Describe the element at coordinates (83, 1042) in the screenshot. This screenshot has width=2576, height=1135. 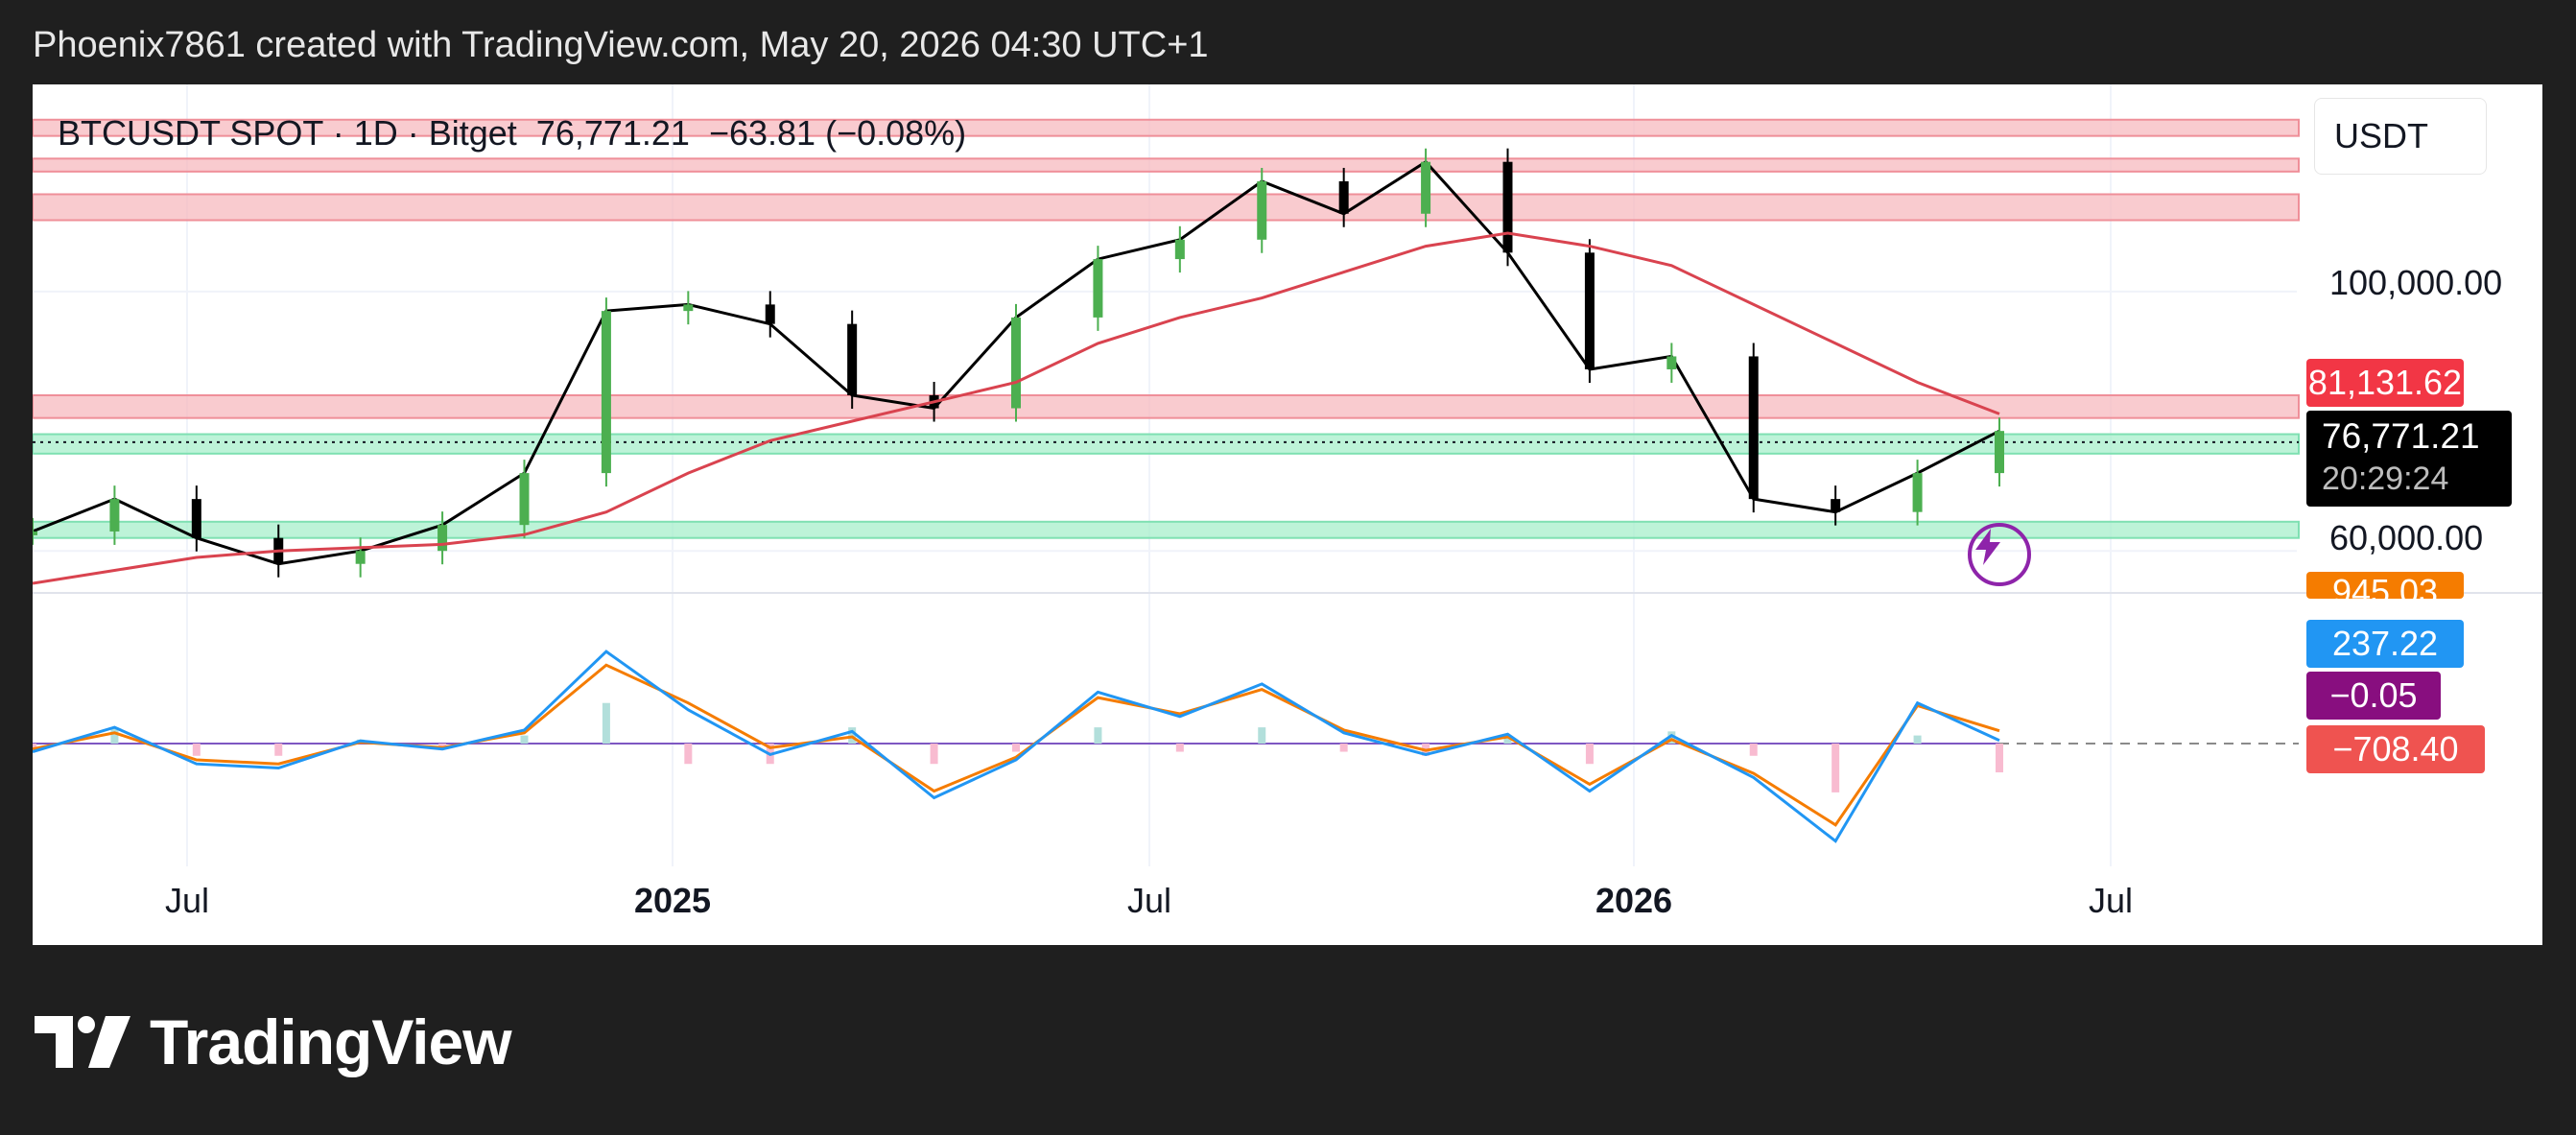
I see `tradingview-logo-icon` at that location.